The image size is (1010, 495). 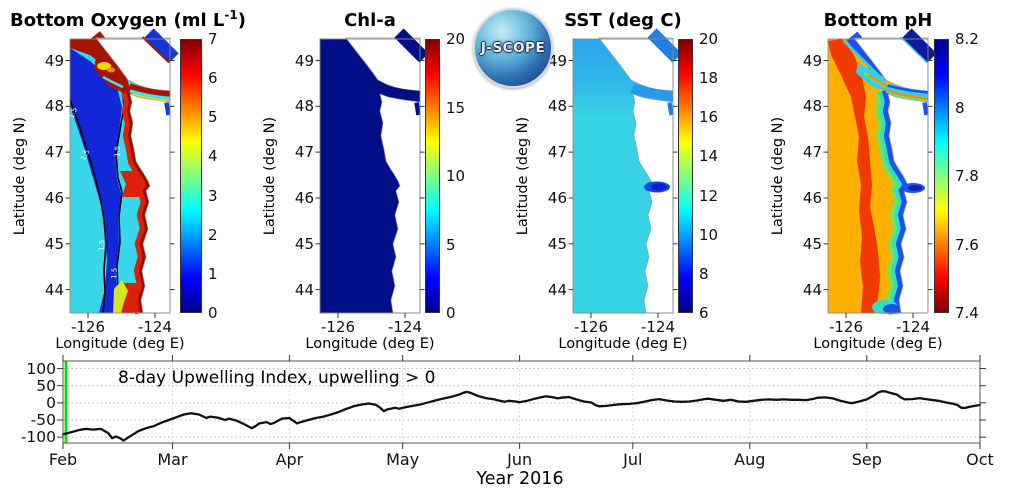 I want to click on colorbar-bottom-oxygen, so click(x=191, y=176).